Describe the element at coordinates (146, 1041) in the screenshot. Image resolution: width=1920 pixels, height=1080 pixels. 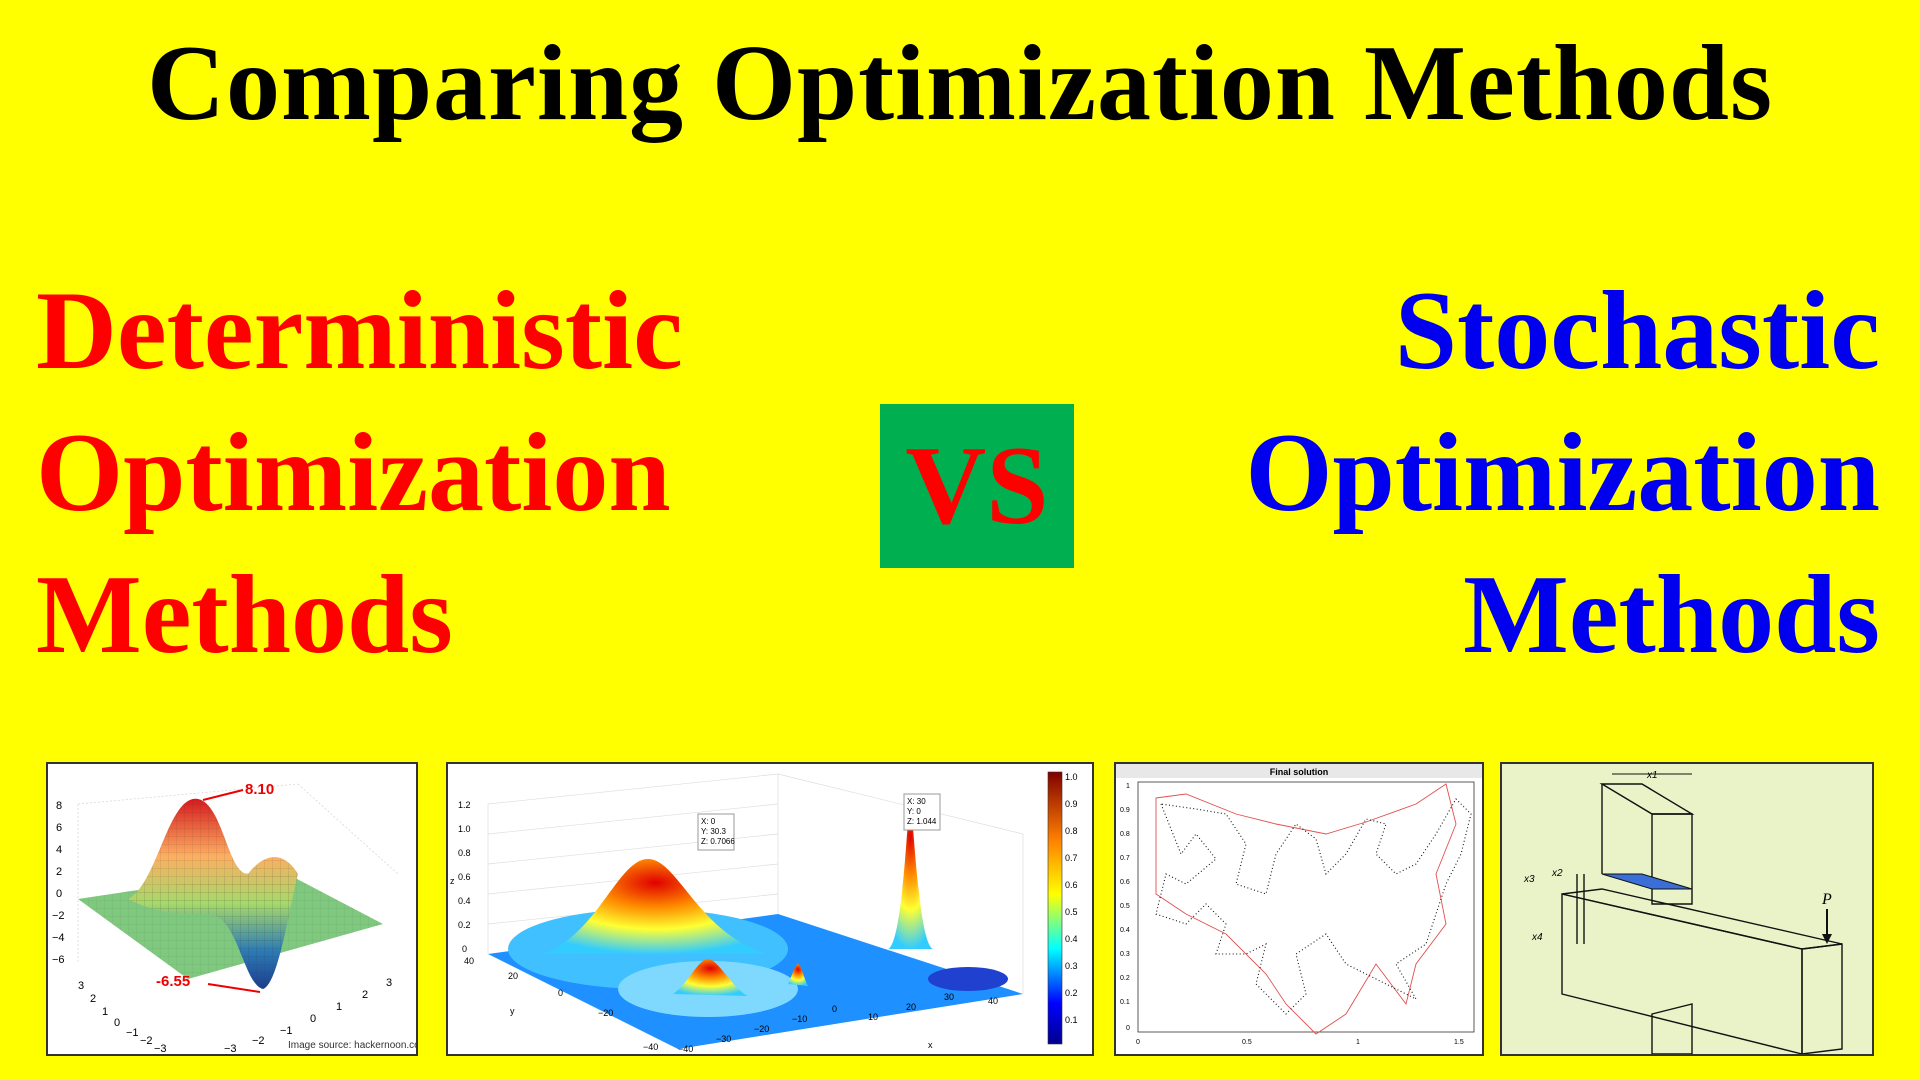
I see `yt-5: −2` at that location.